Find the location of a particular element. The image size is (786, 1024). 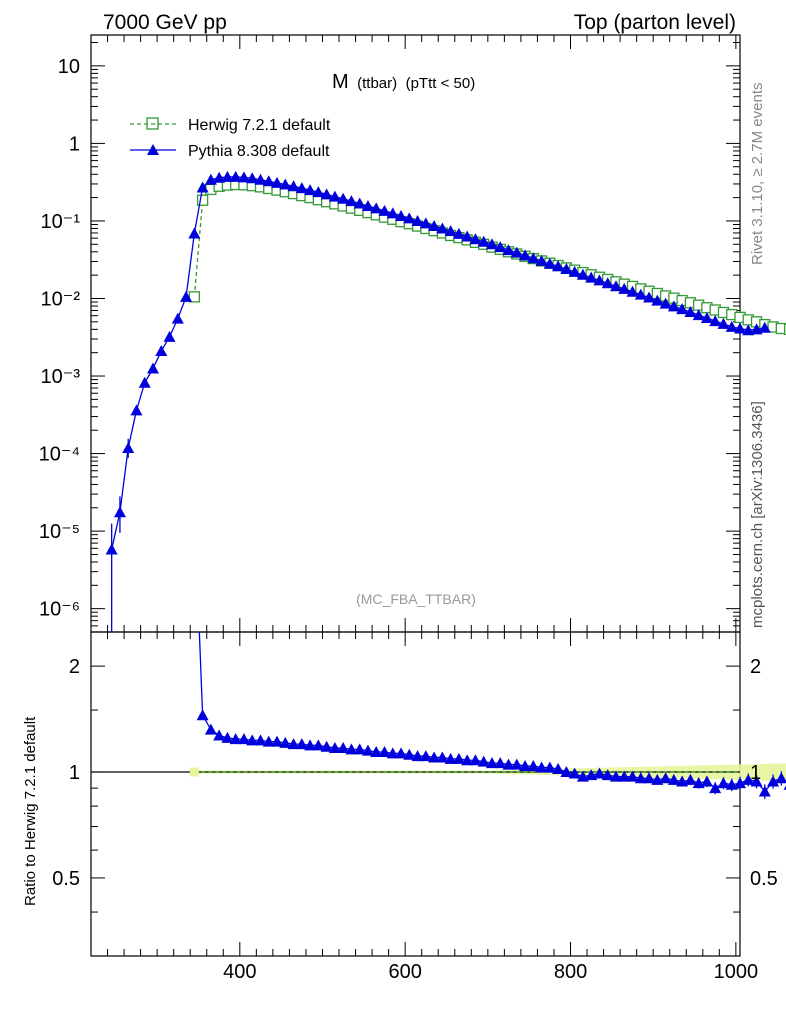

watermark-label: (MC_FBA_TTBAR) is located at coordinates (416, 599).